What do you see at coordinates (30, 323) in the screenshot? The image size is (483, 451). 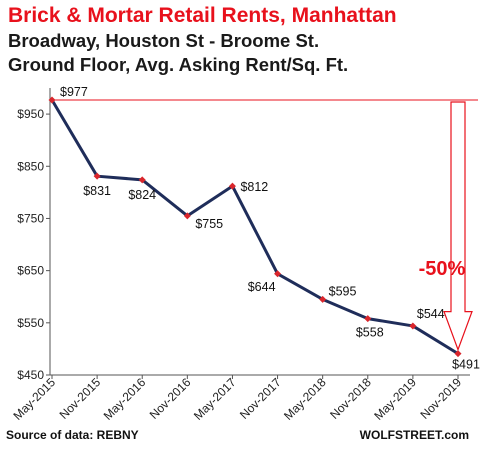 I see `y-tick-label: $550` at bounding box center [30, 323].